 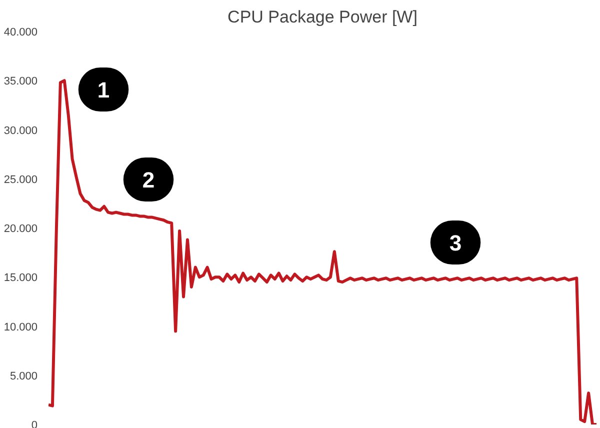 What do you see at coordinates (21, 180) in the screenshot?
I see `y-tick-label: 25.000` at bounding box center [21, 180].